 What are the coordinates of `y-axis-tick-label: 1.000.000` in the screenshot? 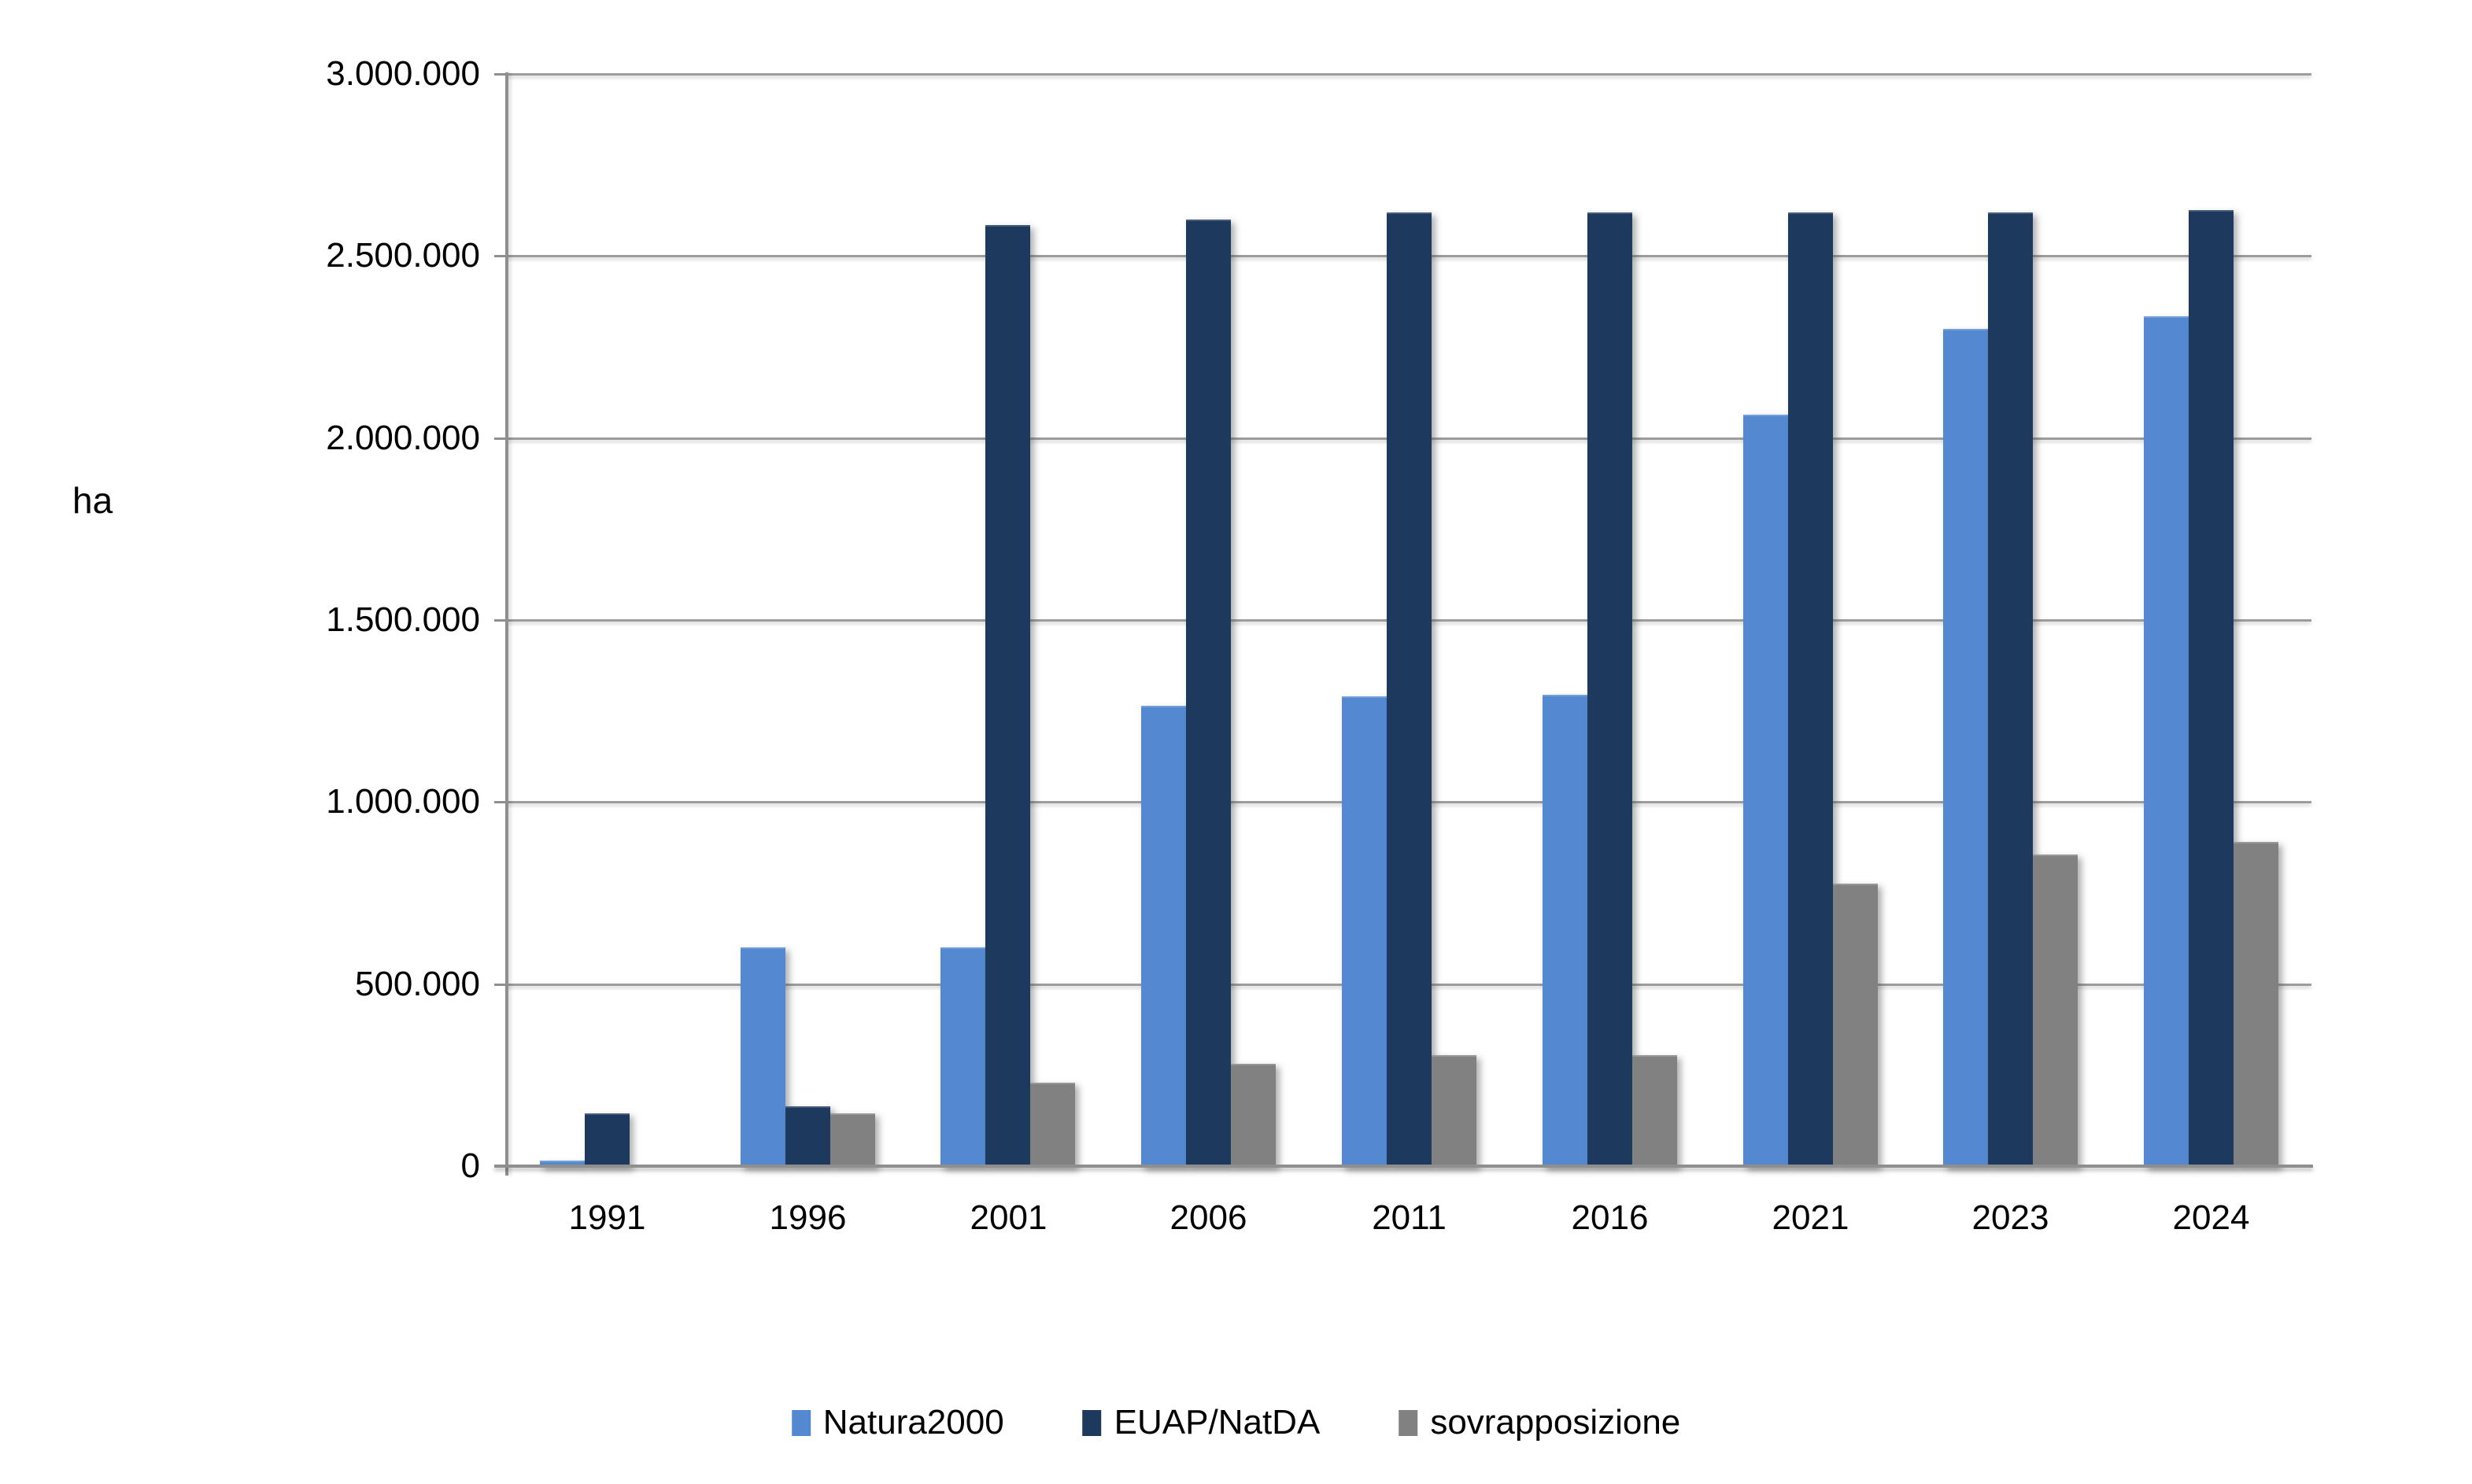 It's located at (403, 801).